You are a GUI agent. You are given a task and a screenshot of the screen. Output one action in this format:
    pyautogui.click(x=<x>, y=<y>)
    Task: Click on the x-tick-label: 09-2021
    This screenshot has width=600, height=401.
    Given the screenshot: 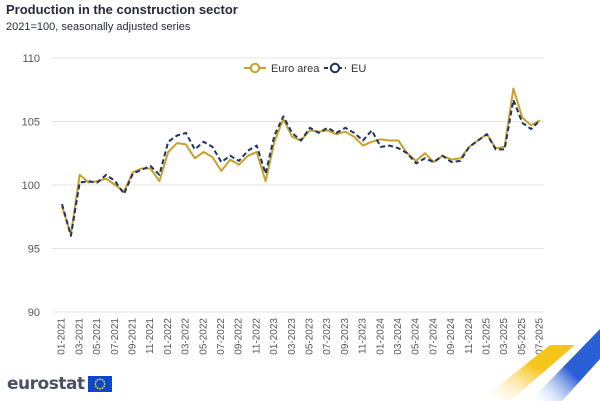 What is the action you would take?
    pyautogui.click(x=132, y=336)
    